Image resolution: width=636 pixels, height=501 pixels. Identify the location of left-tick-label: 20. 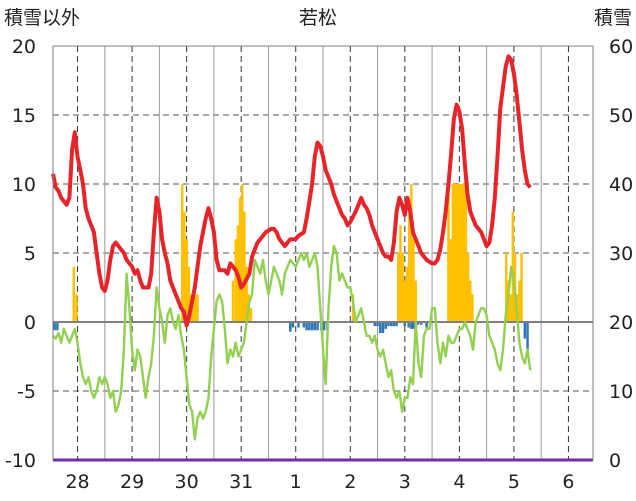
(24, 47).